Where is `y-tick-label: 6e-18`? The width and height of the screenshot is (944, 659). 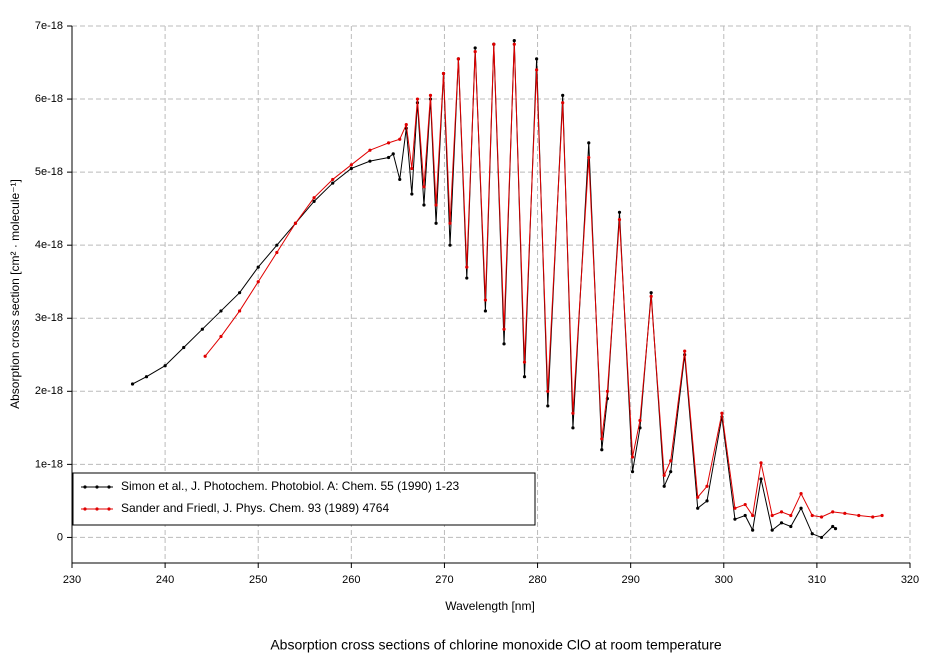
y-tick-label: 6e-18 is located at coordinates (49, 99).